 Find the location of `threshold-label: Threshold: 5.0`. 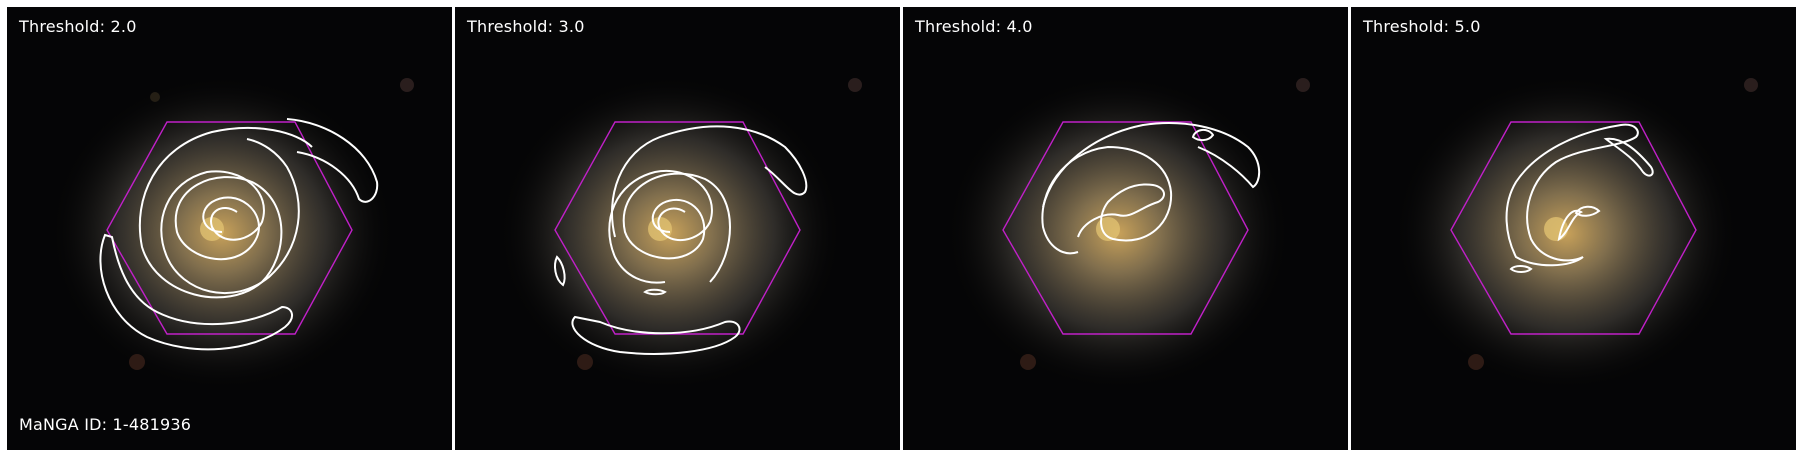

threshold-label: Threshold: 5.0 is located at coordinates (1422, 26).